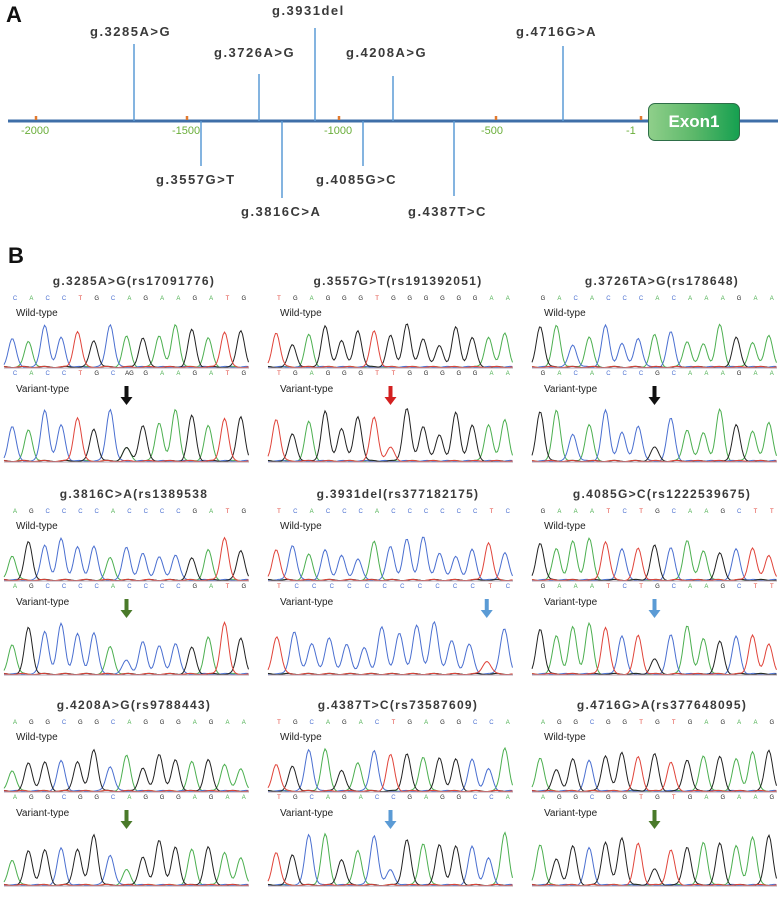 Image resolution: width=784 pixels, height=908 pixels. I want to click on trace-G, so click(654, 347).